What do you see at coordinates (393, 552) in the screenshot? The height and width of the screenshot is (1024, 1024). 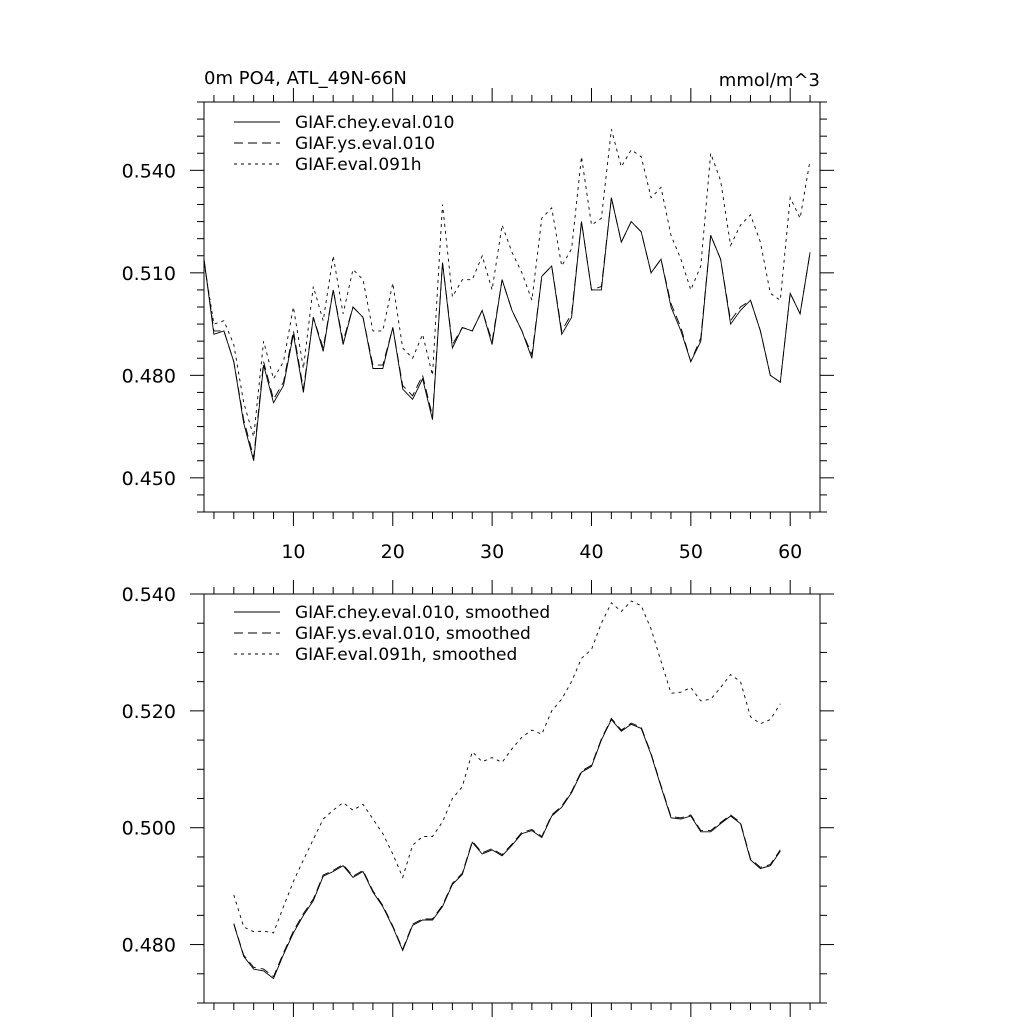 I see `x-tick-label: 20` at bounding box center [393, 552].